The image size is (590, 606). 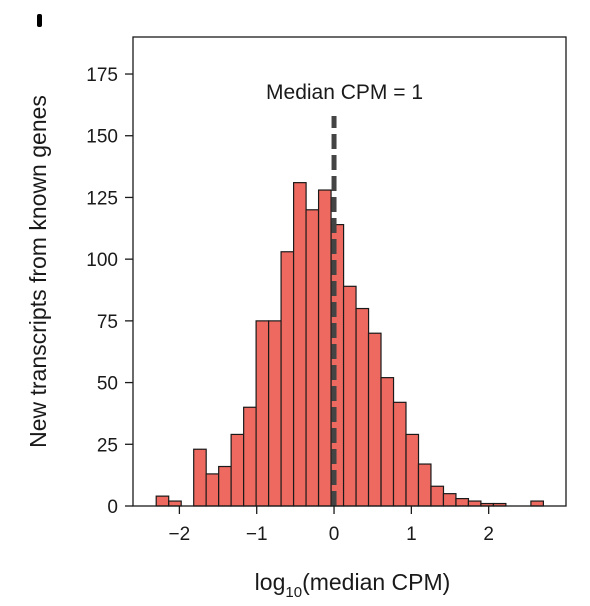 What do you see at coordinates (102, 137) in the screenshot?
I see `y-tick-label: 150` at bounding box center [102, 137].